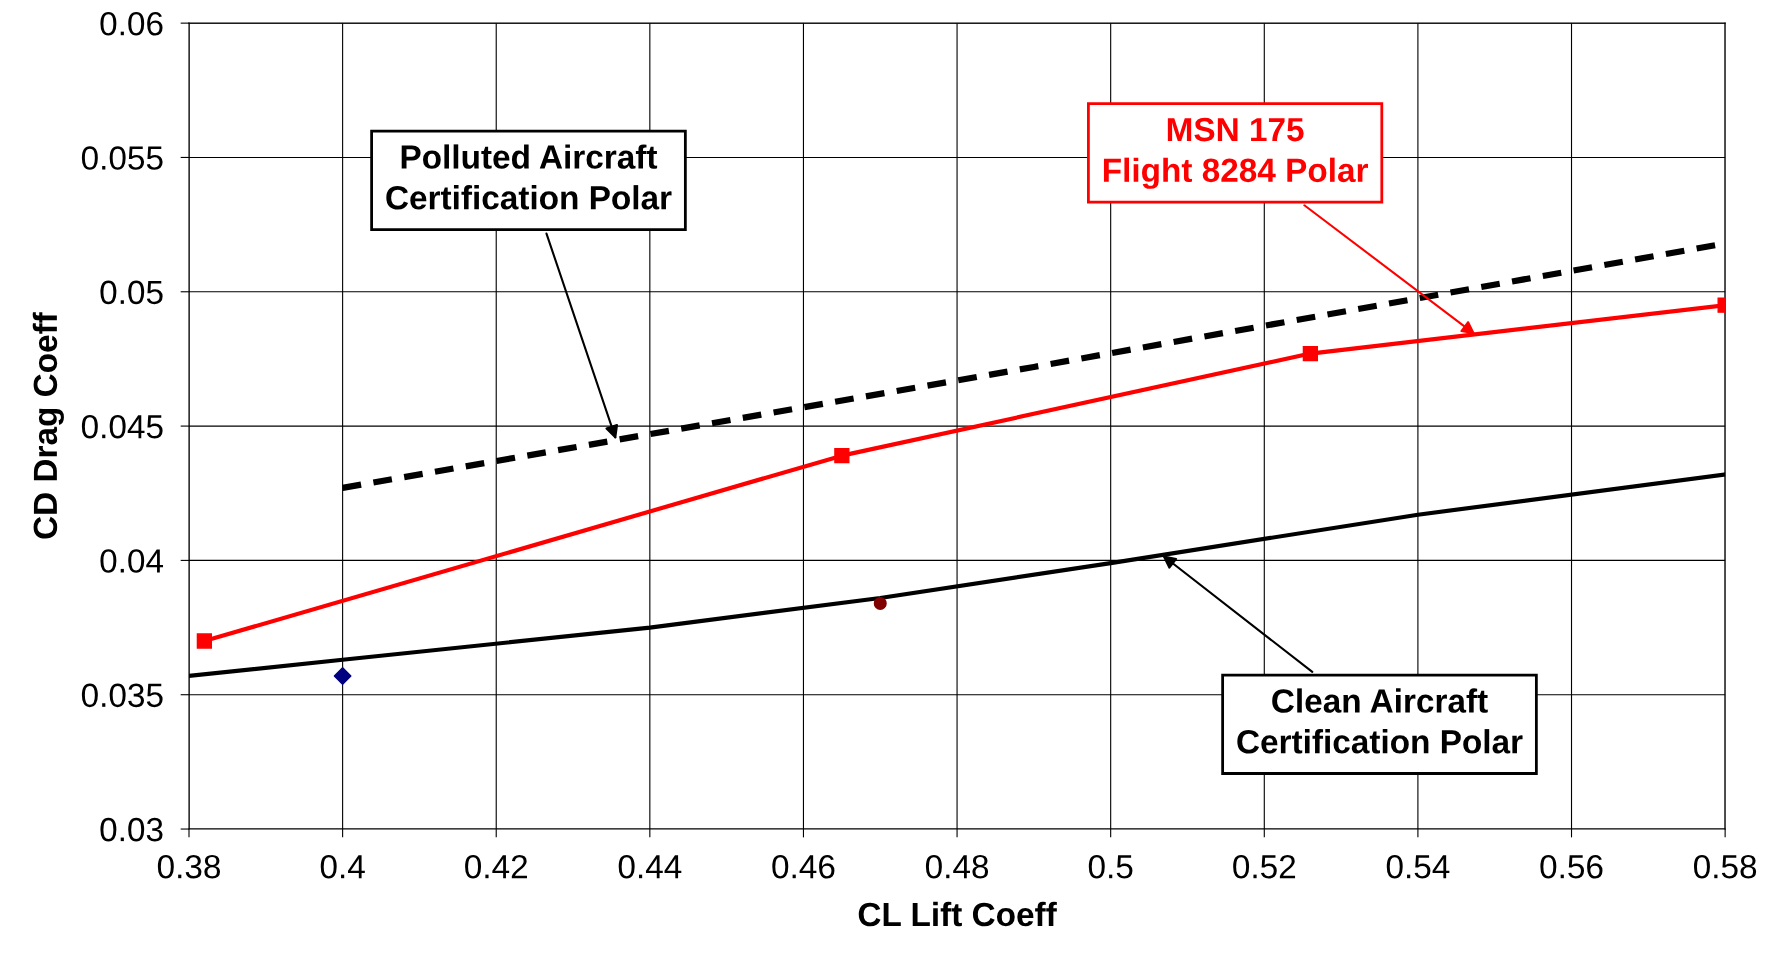  Describe the element at coordinates (122, 158) in the screenshot. I see `y-tick-label: 0.055` at that location.